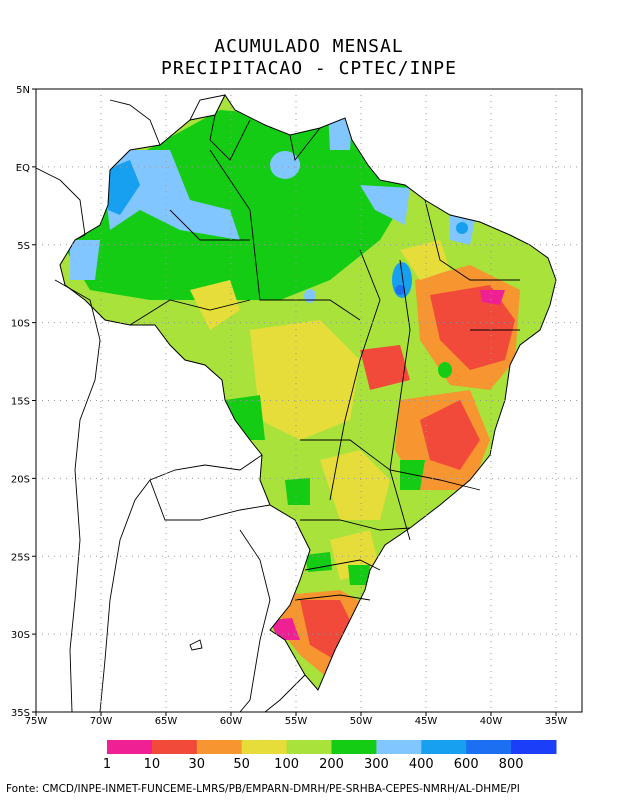 The width and height of the screenshot is (618, 800). Describe the element at coordinates (101, 721) in the screenshot. I see `lon-tick-label: 70W` at that location.